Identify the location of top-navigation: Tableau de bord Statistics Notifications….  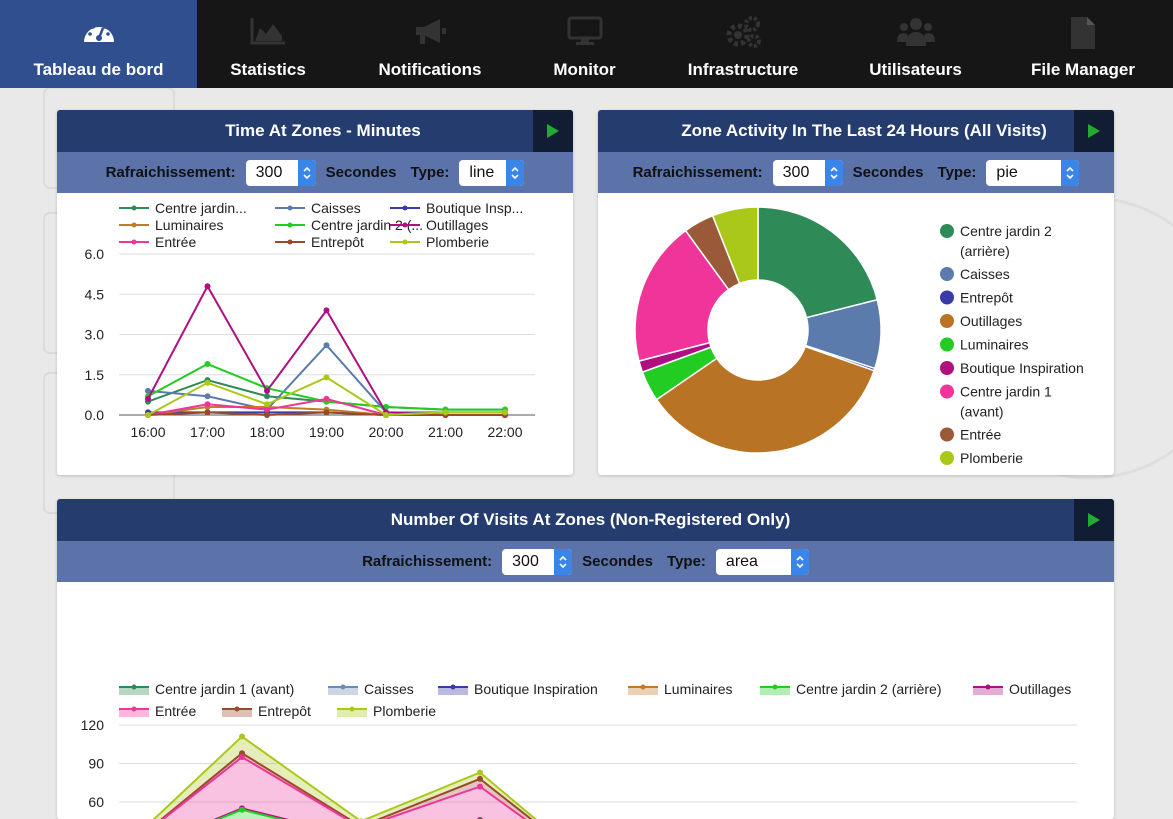
(586, 44).